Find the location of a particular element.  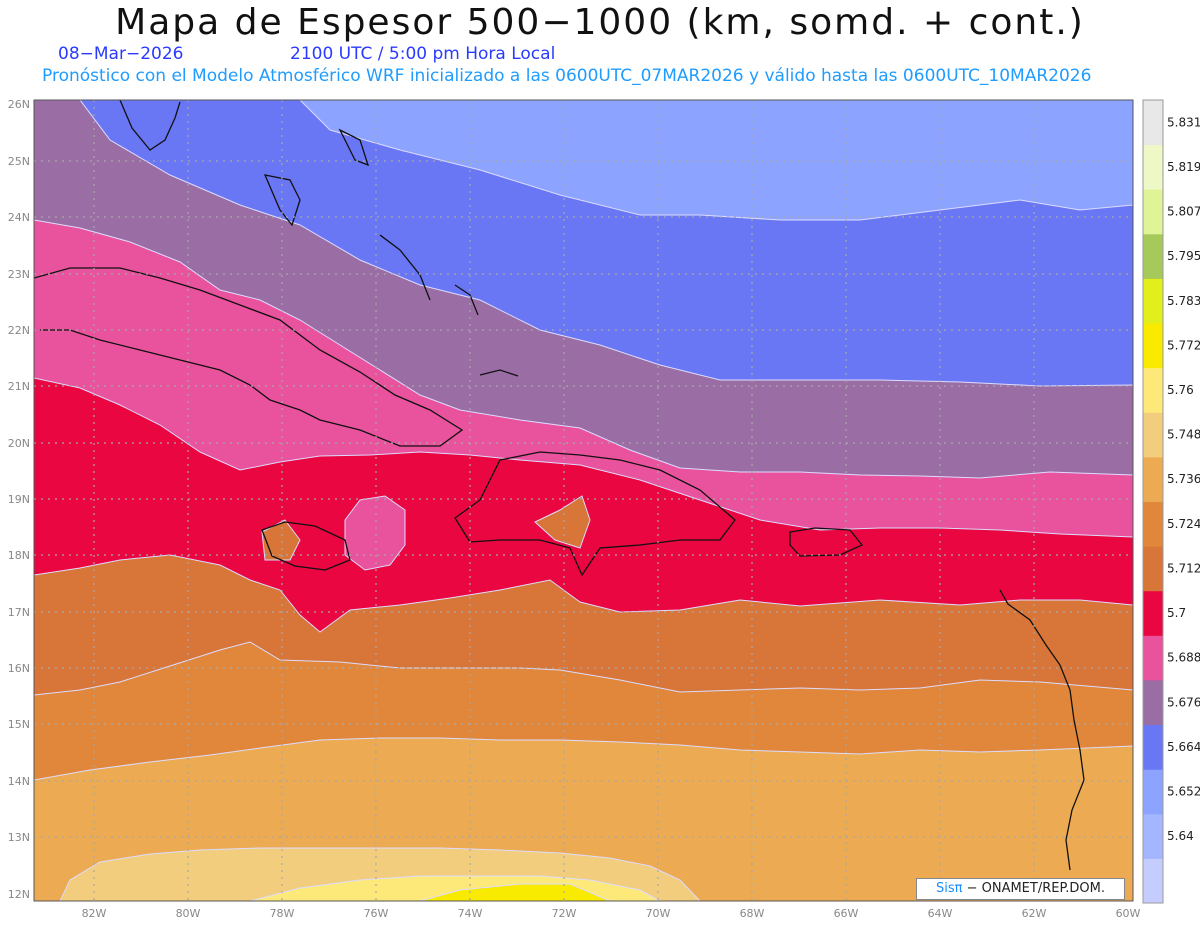

colorbar-label: 5.807 is located at coordinates (1183, 212).